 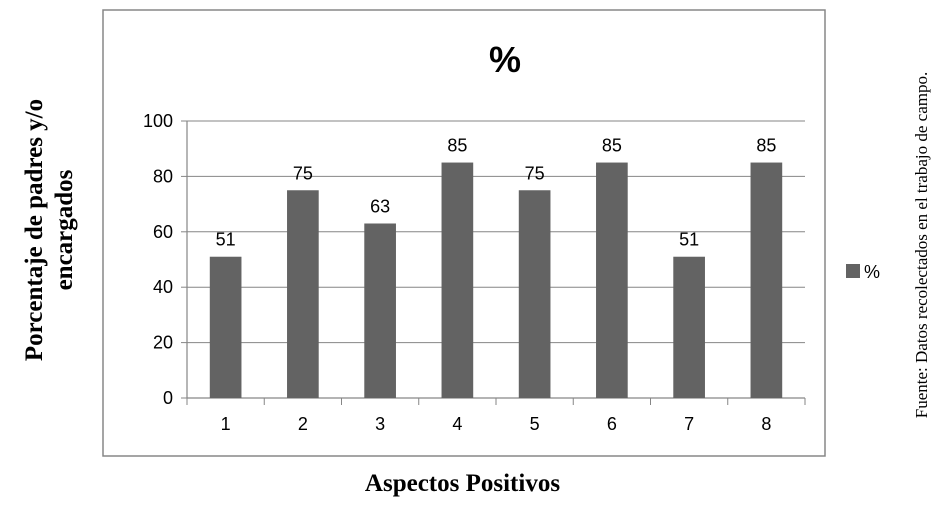 What do you see at coordinates (168, 398) in the screenshot?
I see `y-tick-label: 0` at bounding box center [168, 398].